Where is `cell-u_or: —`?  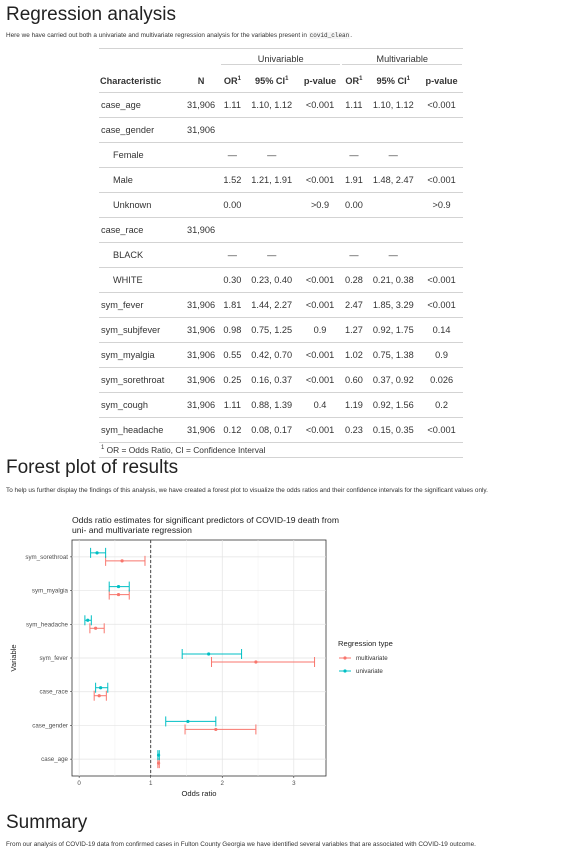 cell-u_or: — is located at coordinates (232, 155).